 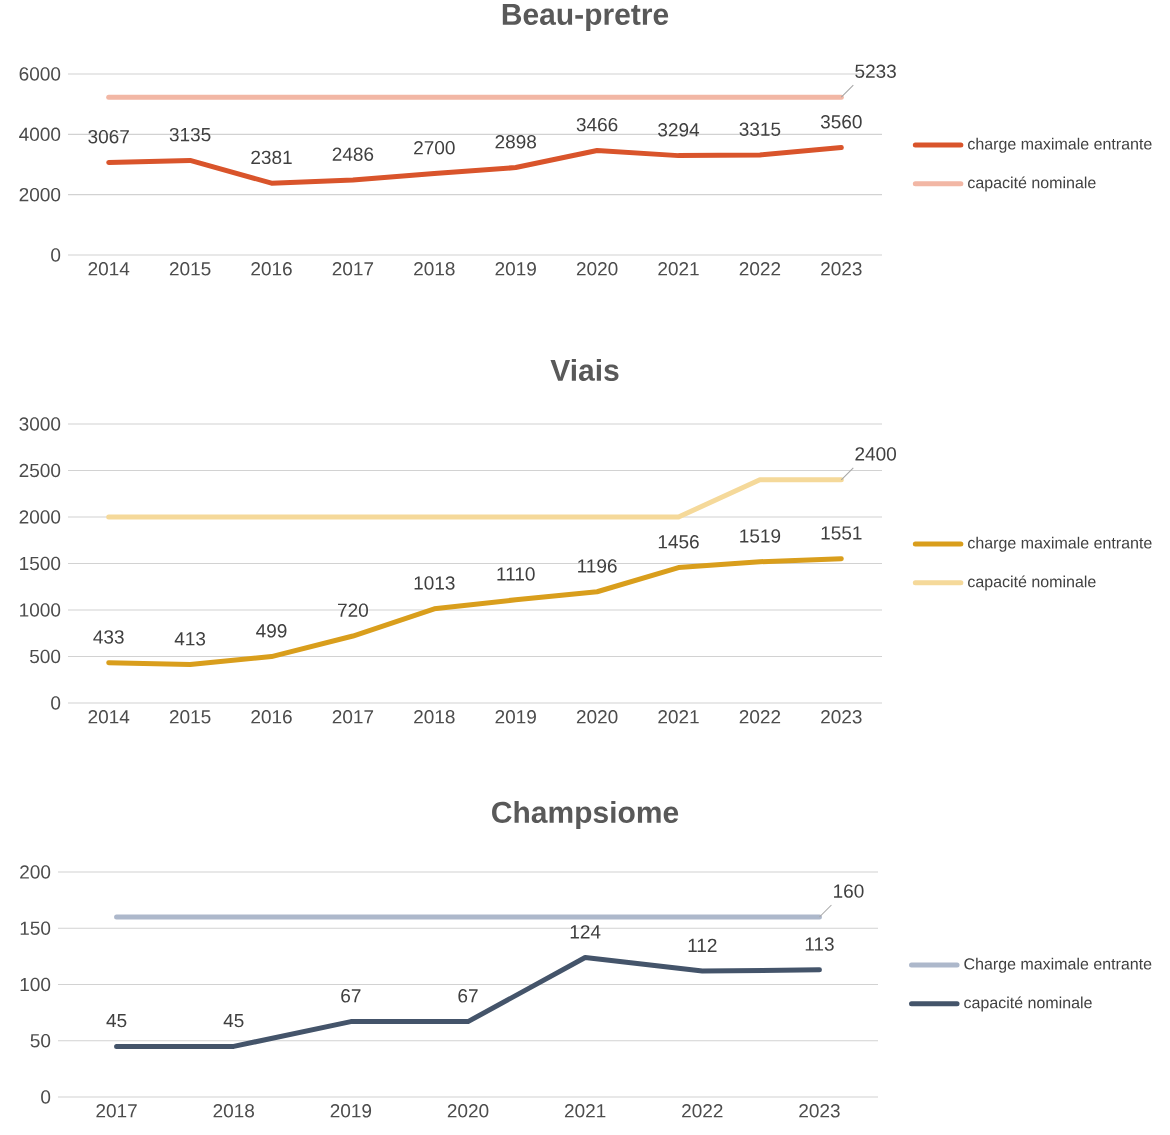 What do you see at coordinates (875, 454) in the screenshot?
I see `data-label: 2400` at bounding box center [875, 454].